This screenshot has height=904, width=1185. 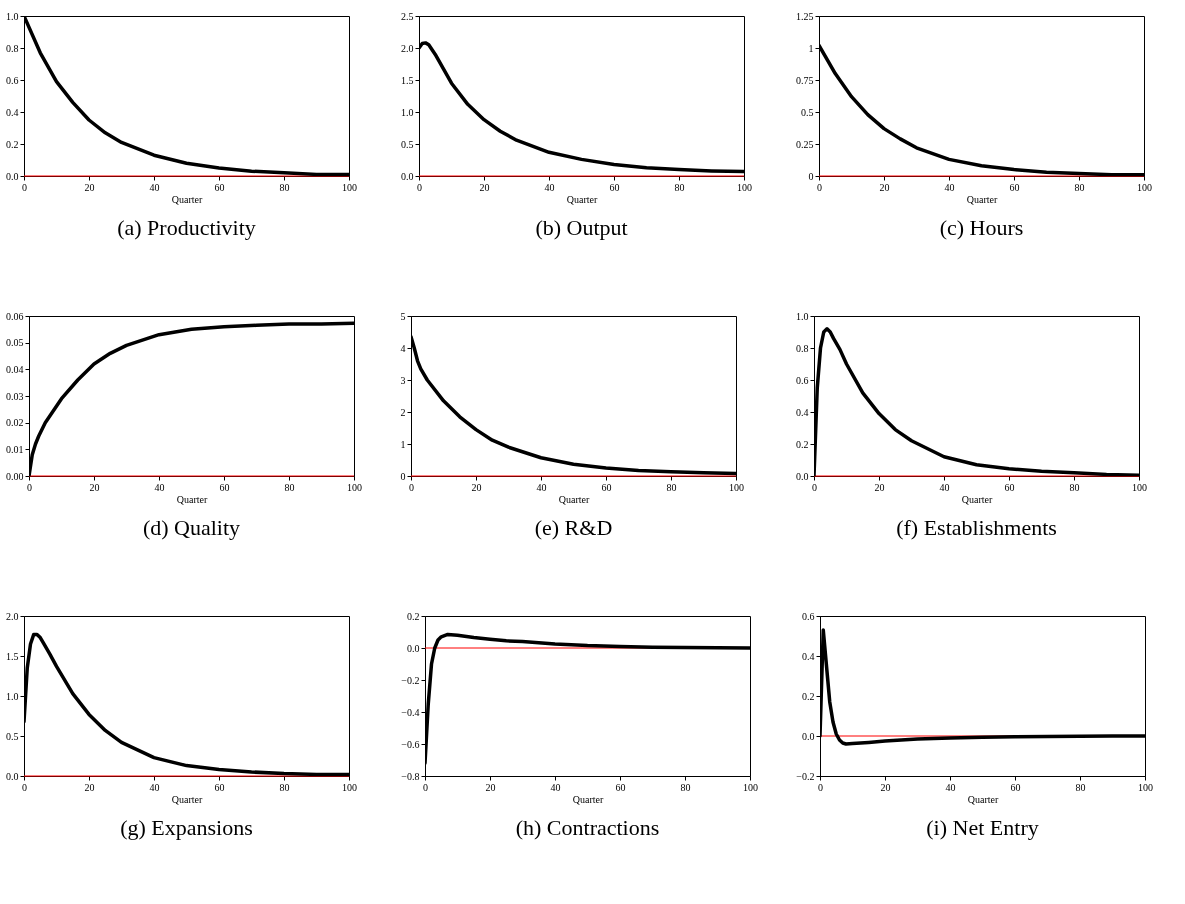 What do you see at coordinates (410, 744) in the screenshot?
I see `y-tick-label: −0.6` at bounding box center [410, 744].